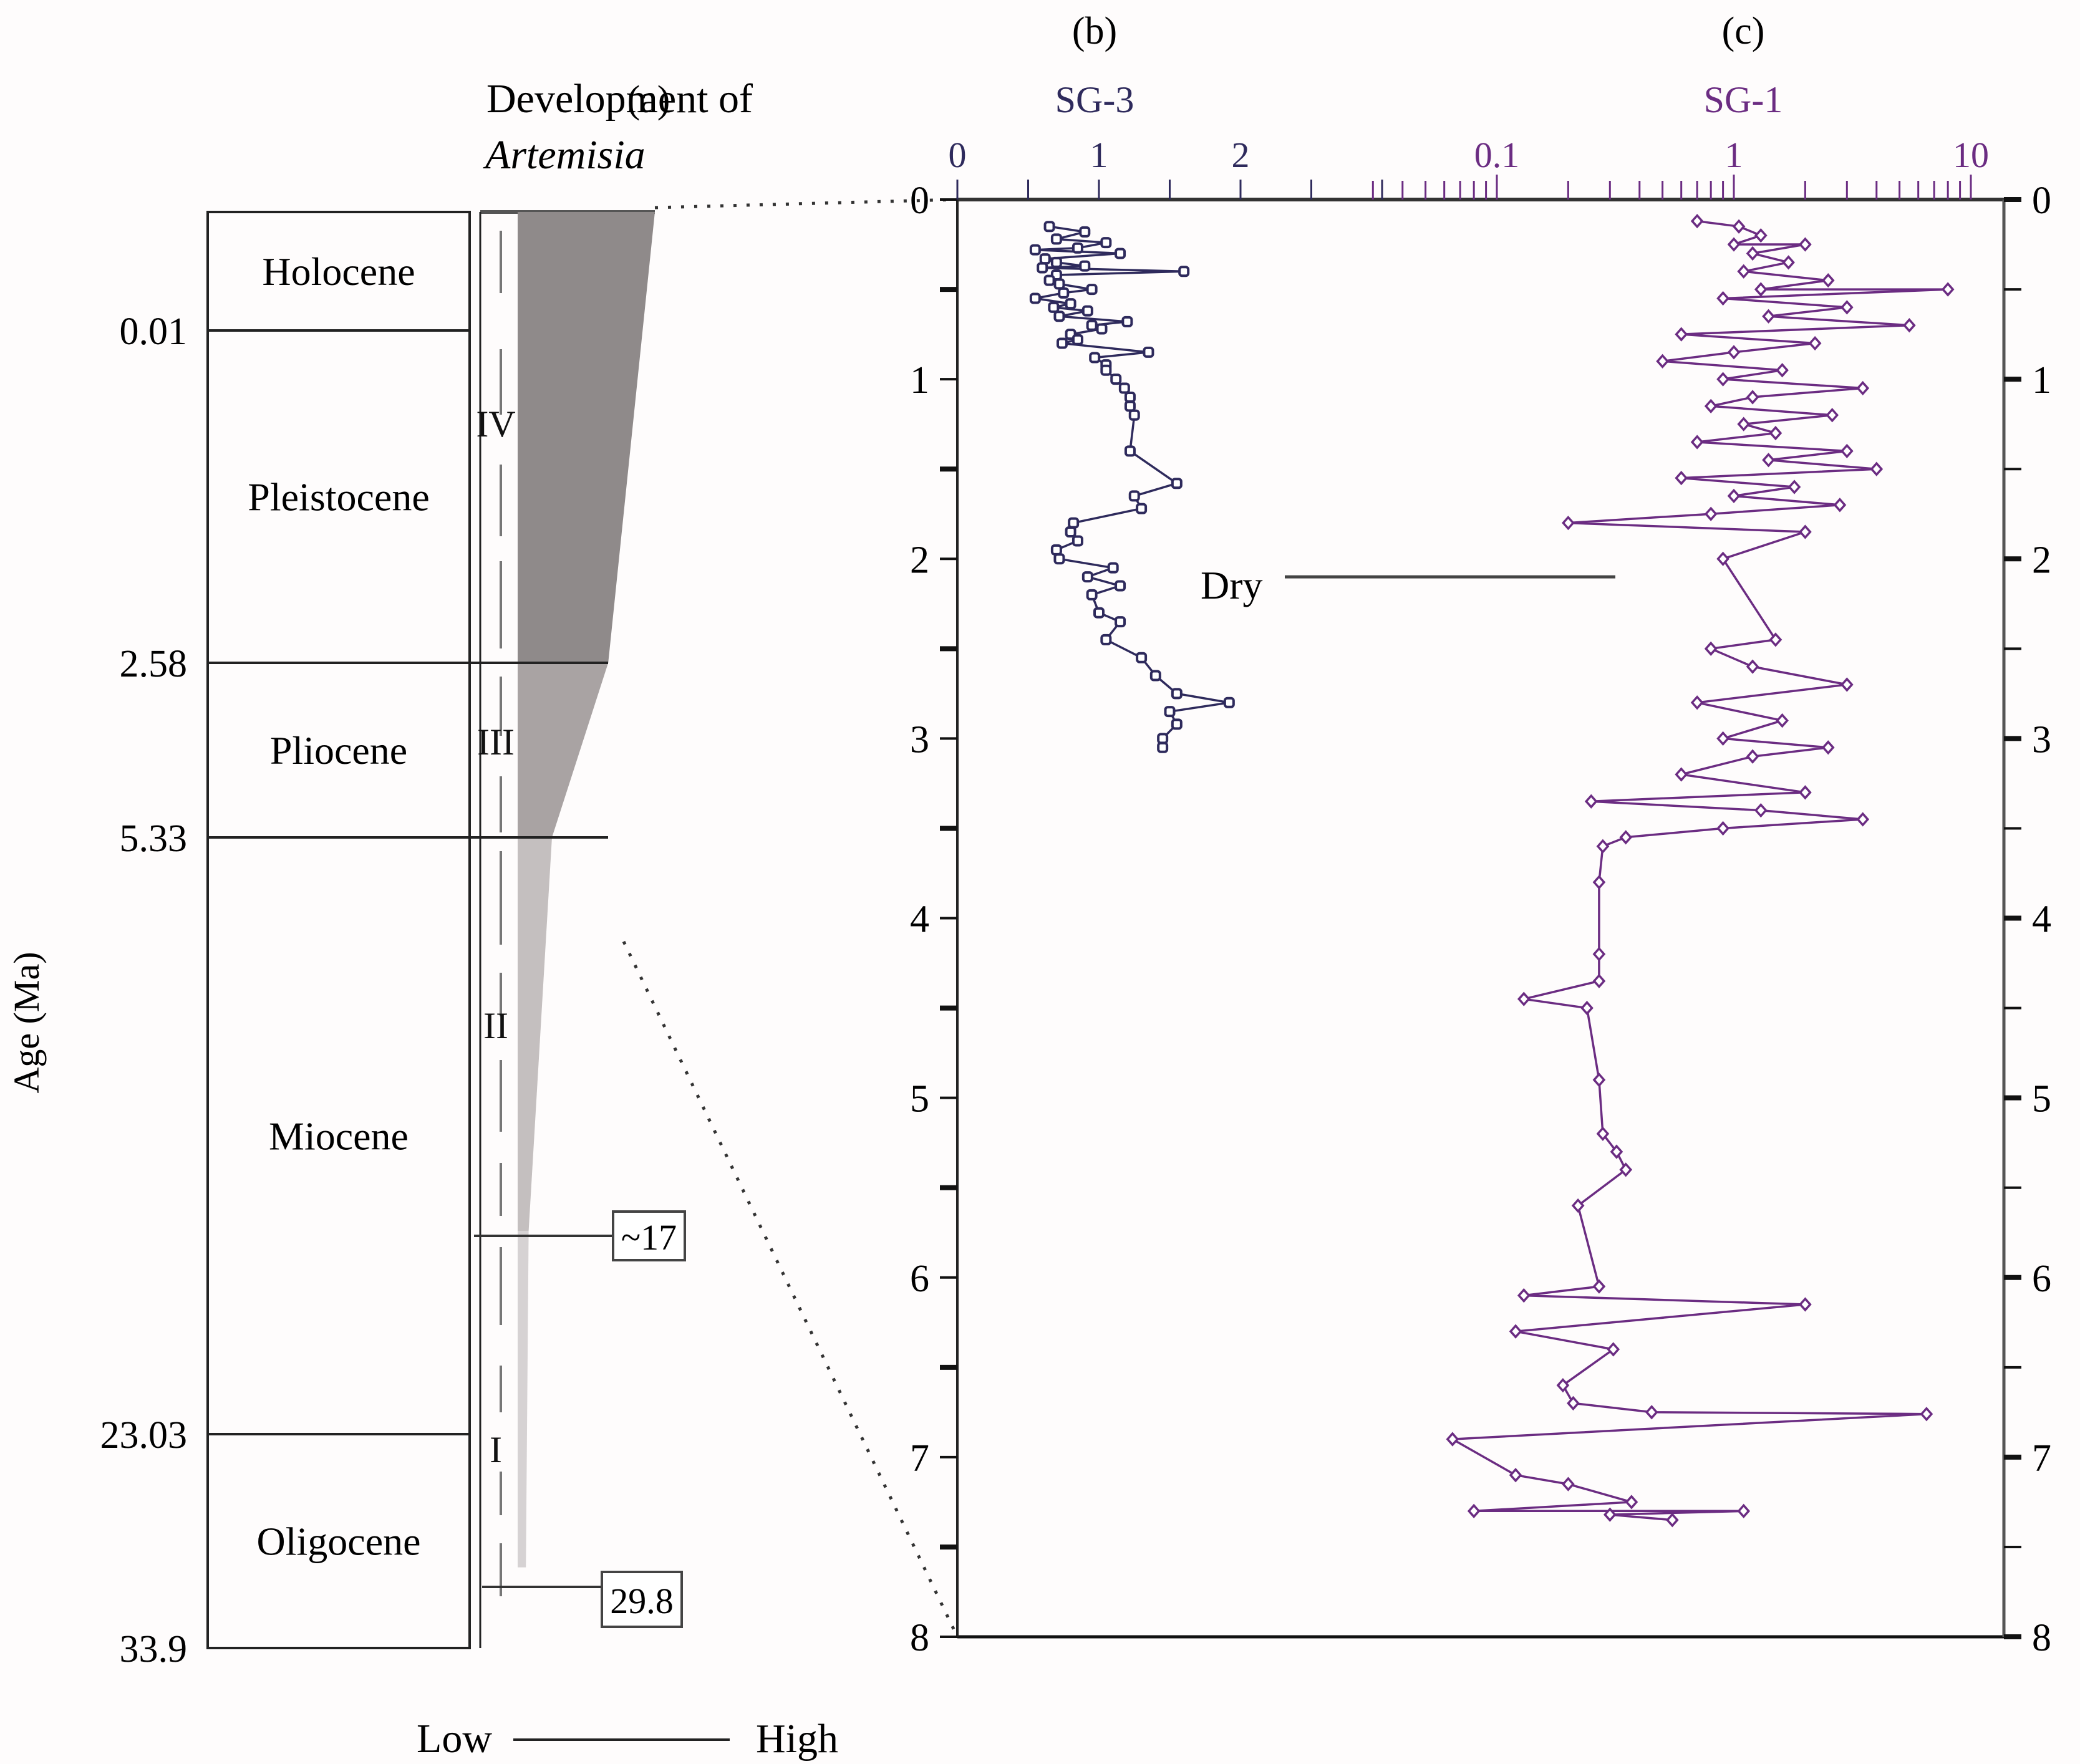 Image resolution: width=2080 pixels, height=1764 pixels. What do you see at coordinates (338, 750) in the screenshot?
I see `epoch-pliocene: Pliocene` at bounding box center [338, 750].